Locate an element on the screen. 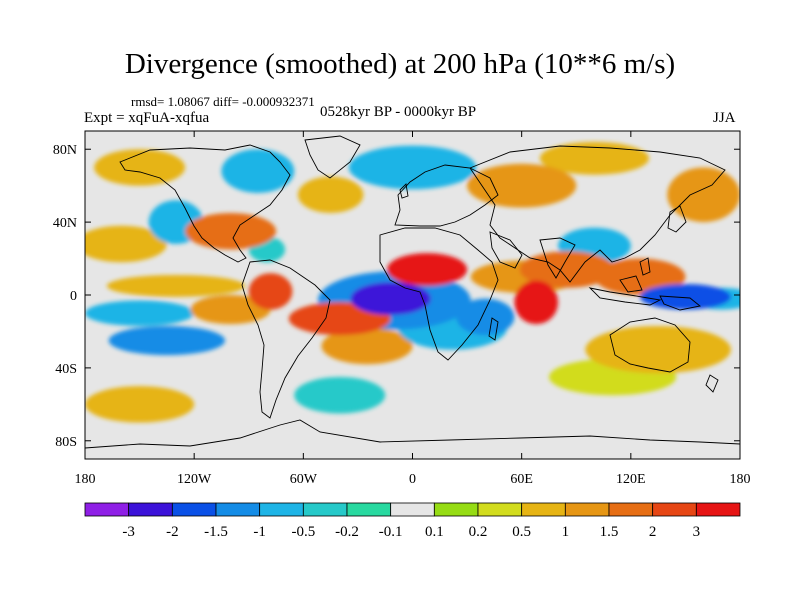 The image size is (800, 600). colorbar-label: -0.5 is located at coordinates (303, 532).